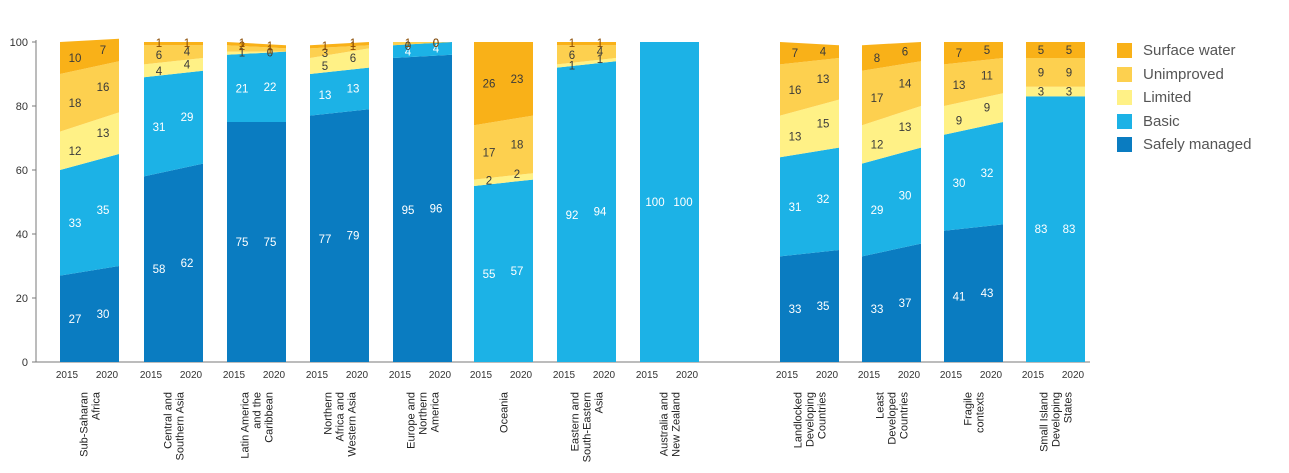  What do you see at coordinates (969, 409) in the screenshot?
I see `group-label-line: Fragile` at bounding box center [969, 409].